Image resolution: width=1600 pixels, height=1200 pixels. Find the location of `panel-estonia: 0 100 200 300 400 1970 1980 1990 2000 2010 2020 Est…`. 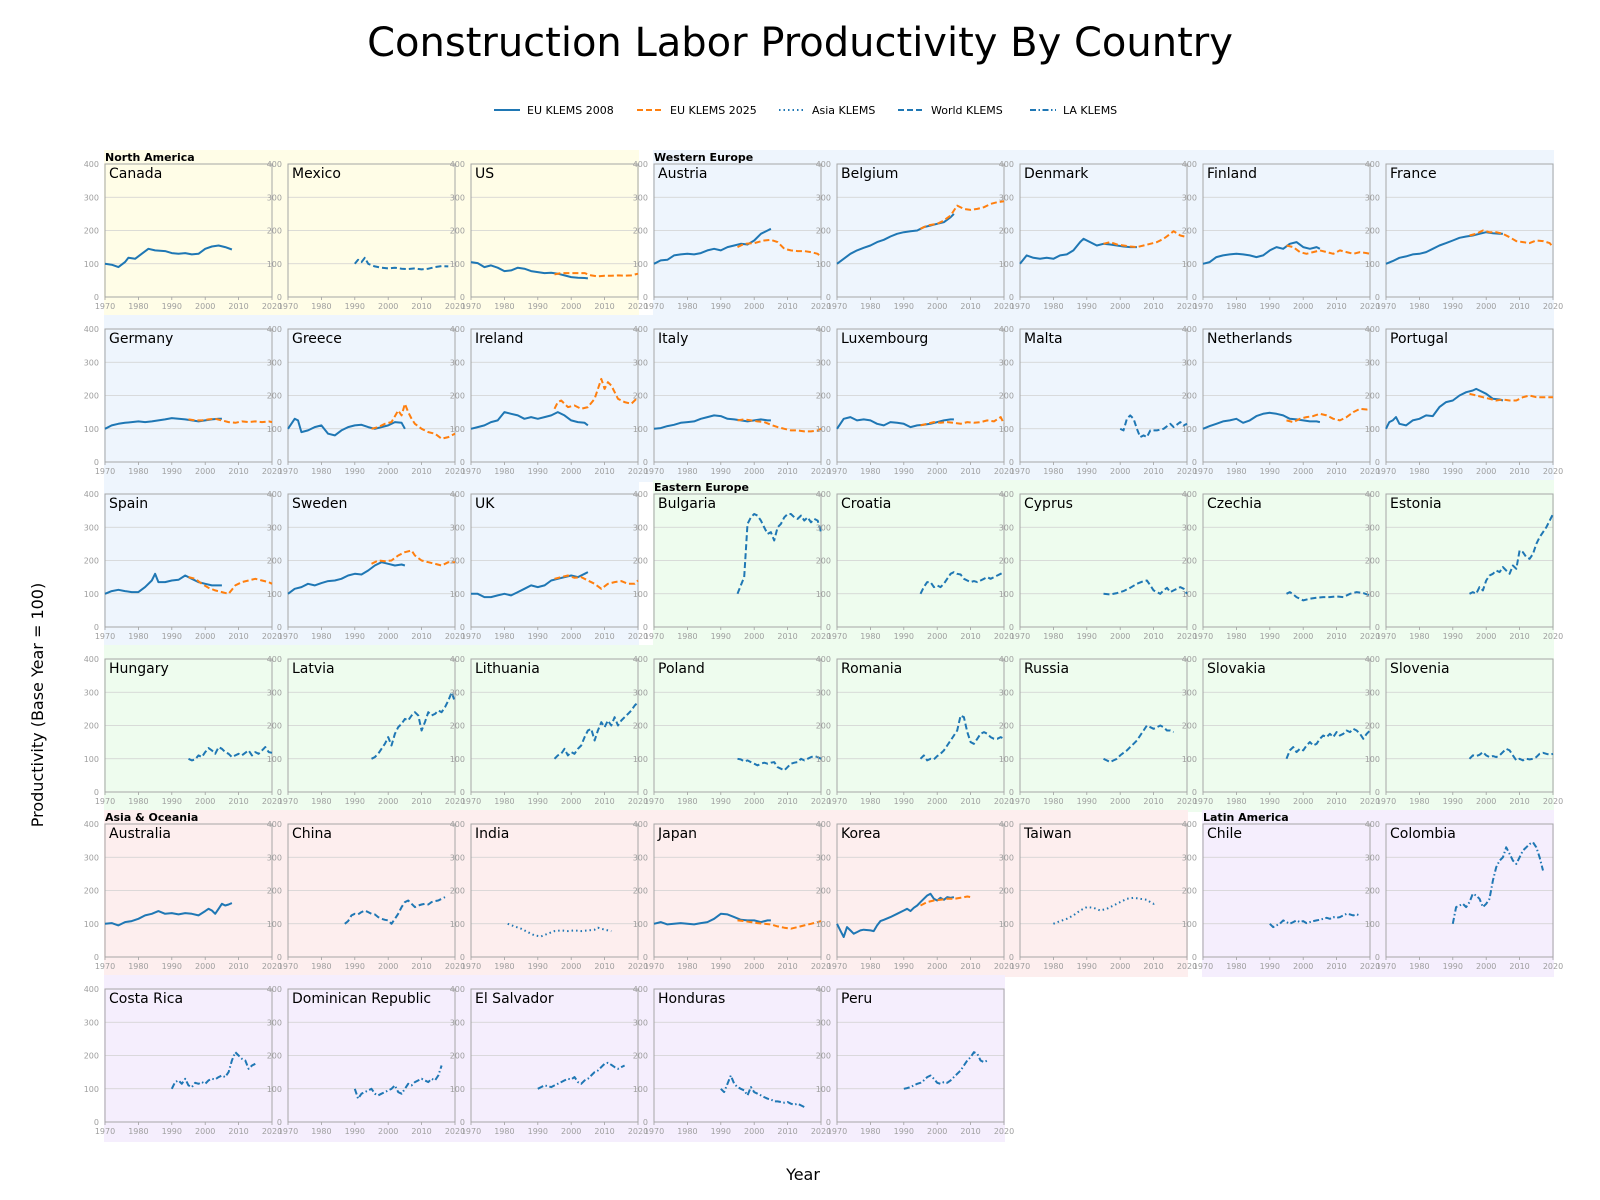

panel-estonia: 0 100 200 300 400 1970 1980 1990 2000 2010 2020 Est… is located at coordinates (1464, 565).